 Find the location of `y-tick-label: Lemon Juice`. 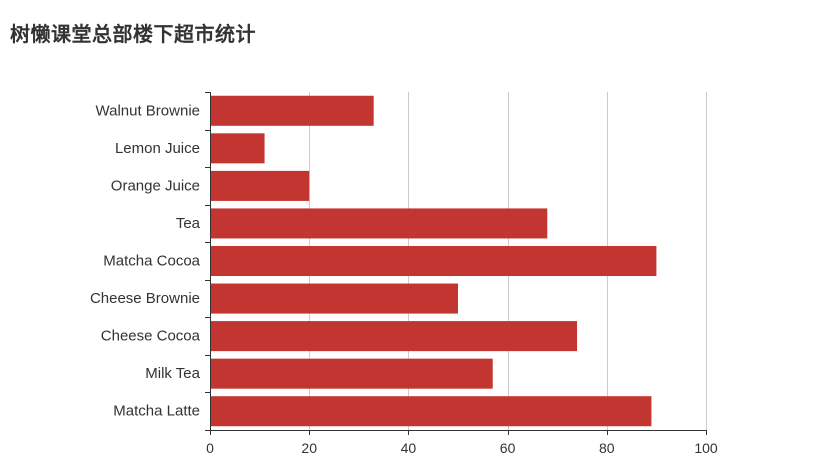

y-tick-label: Lemon Juice is located at coordinates (157, 148).